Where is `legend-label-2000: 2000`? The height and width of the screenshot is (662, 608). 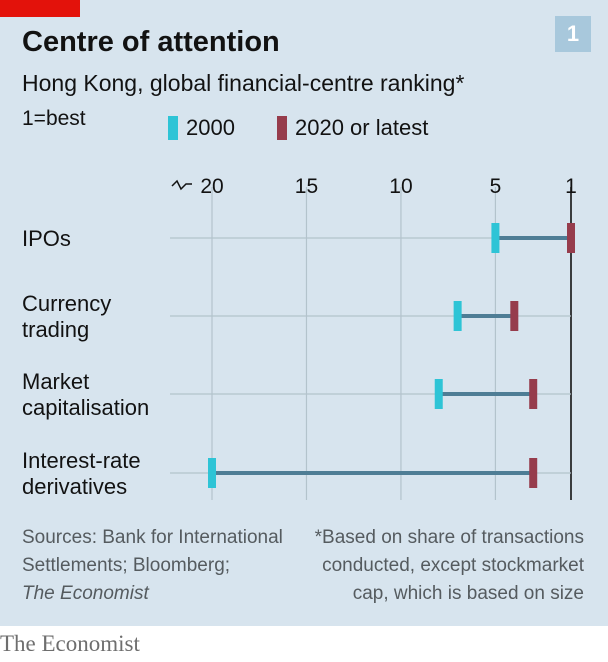
legend-label-2000: 2000 is located at coordinates (210, 127).